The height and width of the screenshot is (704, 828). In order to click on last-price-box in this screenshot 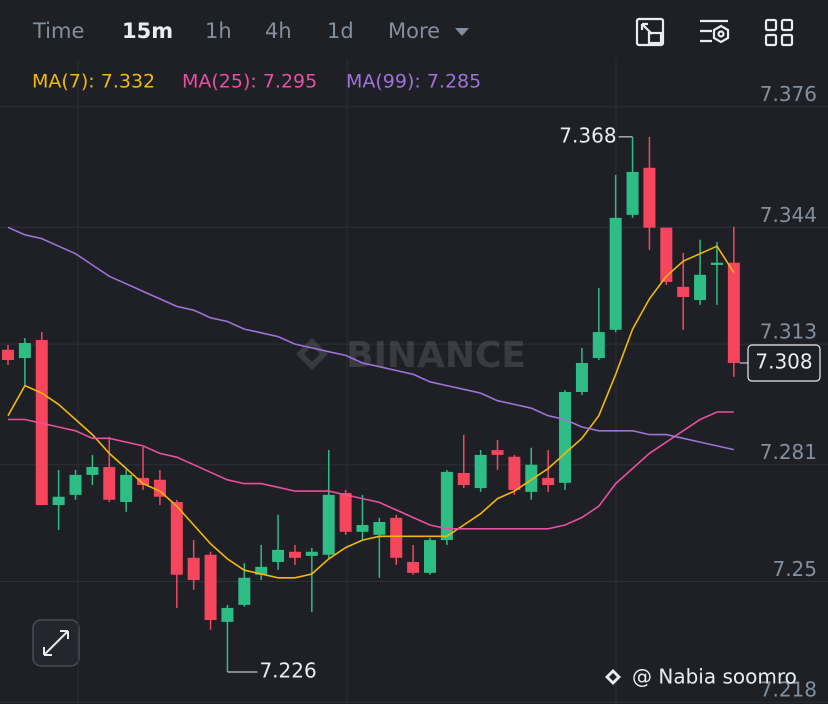, I will do `click(784, 363)`.